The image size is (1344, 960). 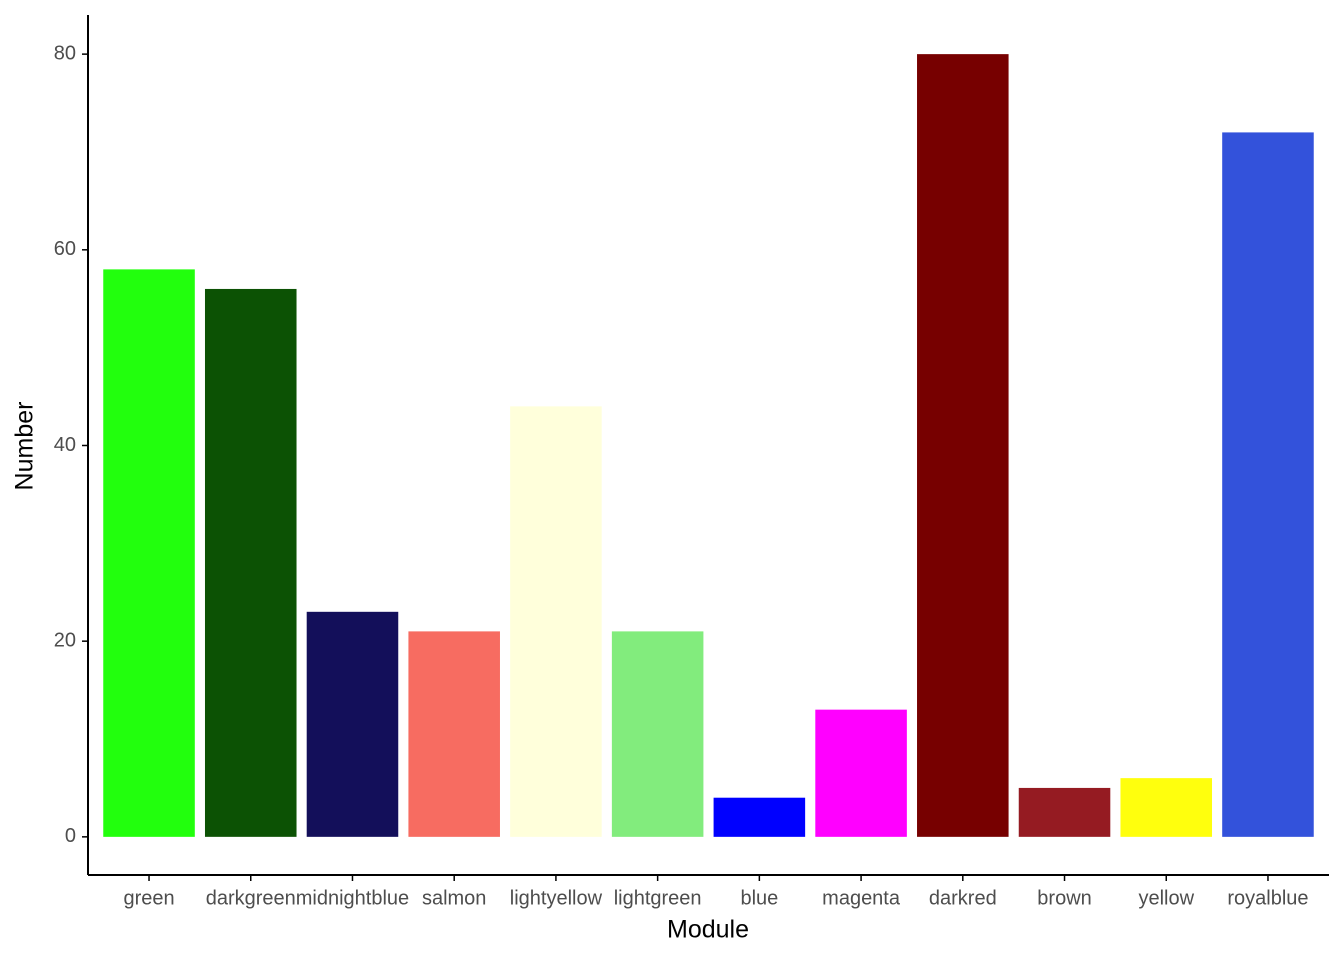 What do you see at coordinates (963, 898) in the screenshot?
I see `x-tick-label: darkred` at bounding box center [963, 898].